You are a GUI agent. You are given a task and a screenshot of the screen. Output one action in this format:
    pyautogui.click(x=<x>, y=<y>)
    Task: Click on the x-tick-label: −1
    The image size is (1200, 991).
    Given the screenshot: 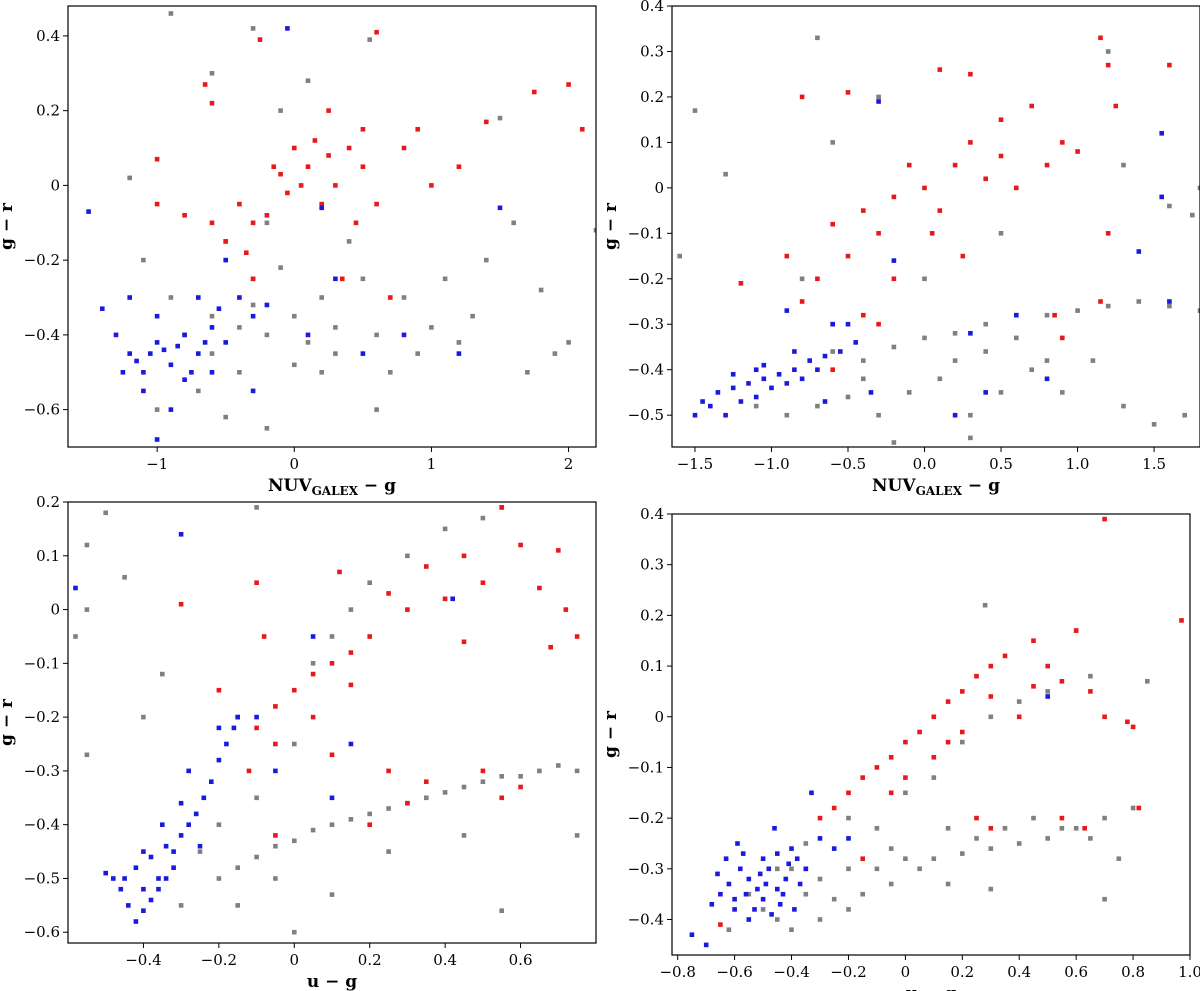 What is the action you would take?
    pyautogui.click(x=157, y=464)
    